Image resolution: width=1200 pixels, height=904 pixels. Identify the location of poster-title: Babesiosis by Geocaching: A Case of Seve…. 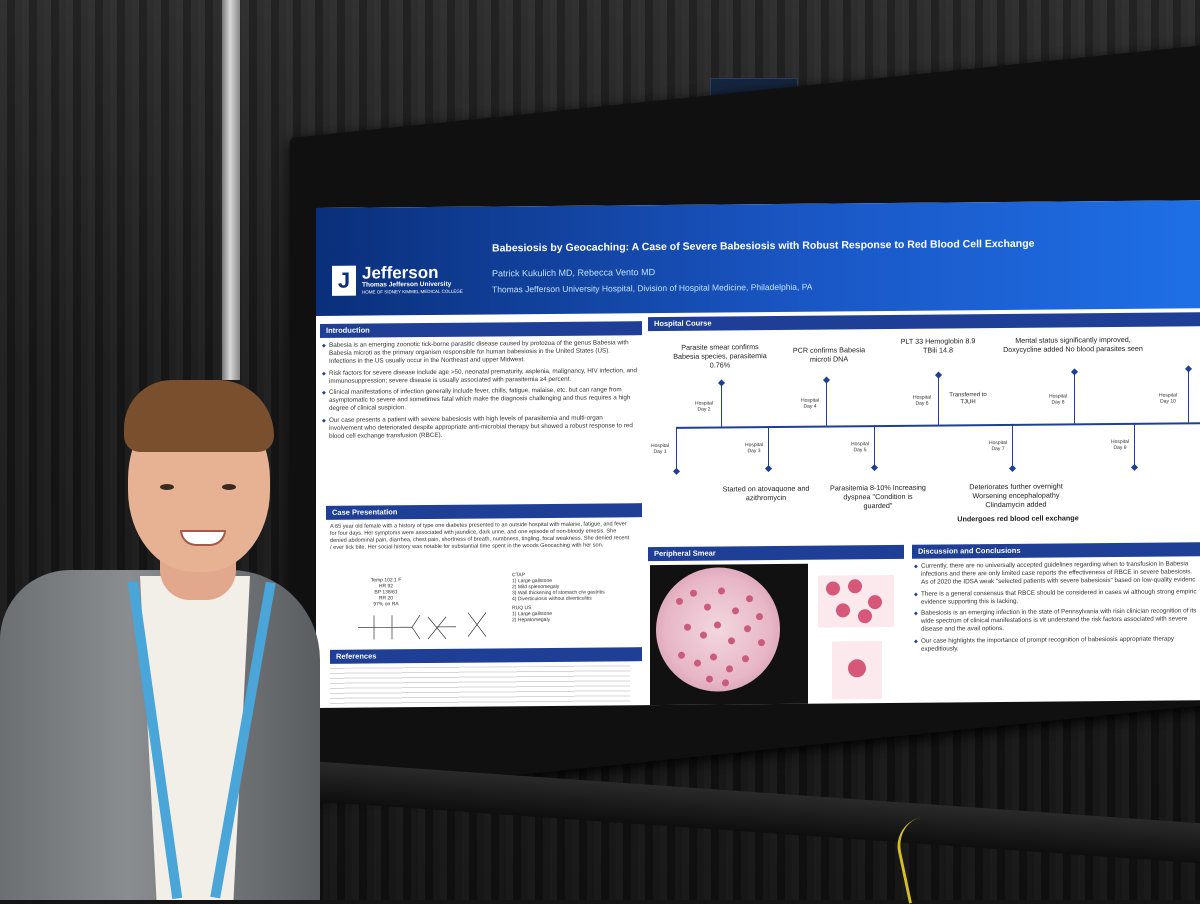
(763, 246).